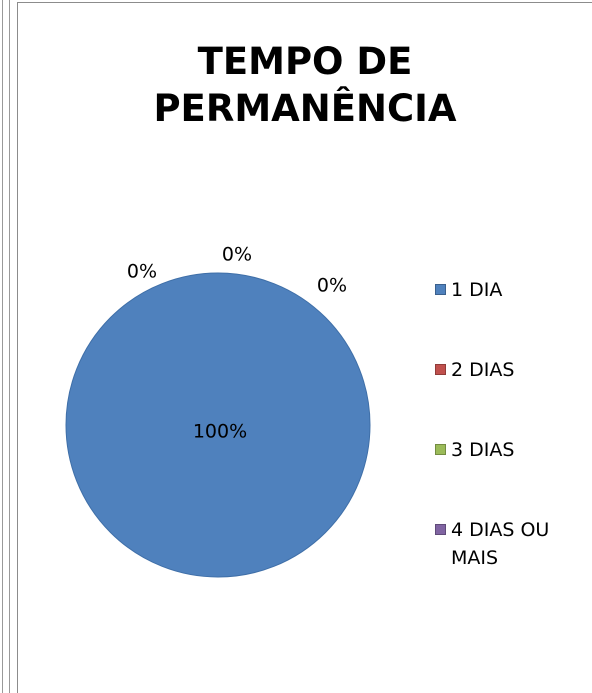 This screenshot has width=592, height=693. What do you see at coordinates (477, 290) in the screenshot?
I see `legend-label: 1 DIA` at bounding box center [477, 290].